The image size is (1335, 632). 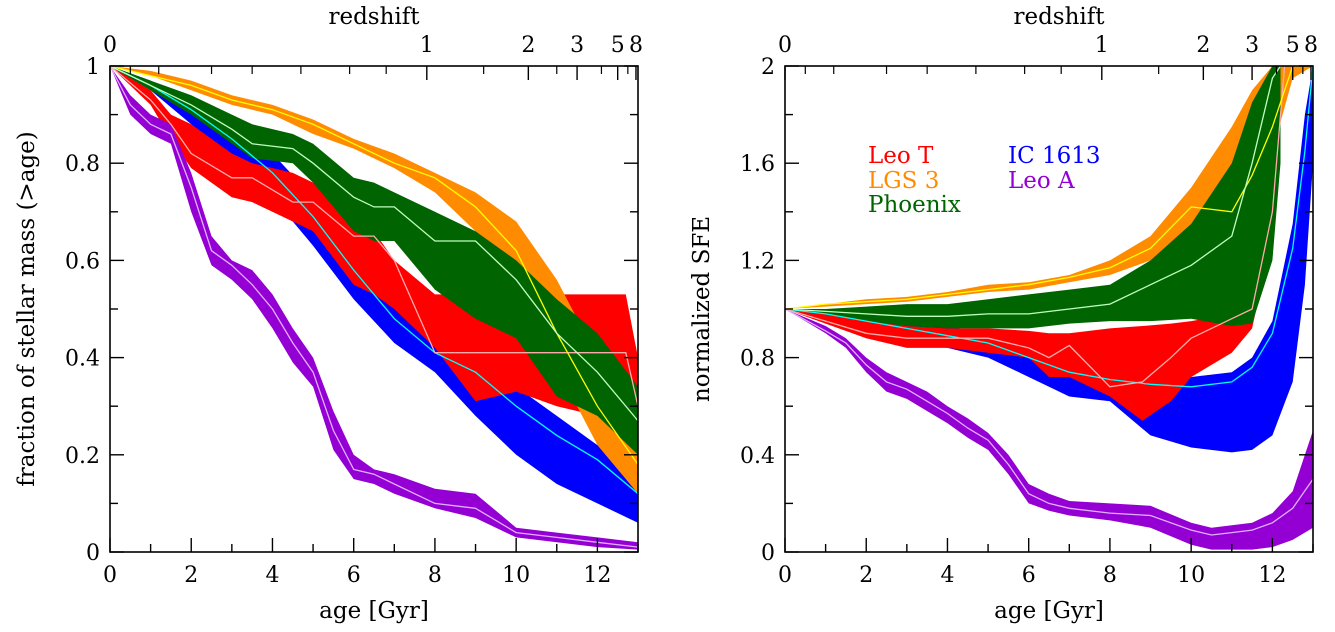 I want to click on y-axis-title: normalized SFE, so click(x=702, y=309).